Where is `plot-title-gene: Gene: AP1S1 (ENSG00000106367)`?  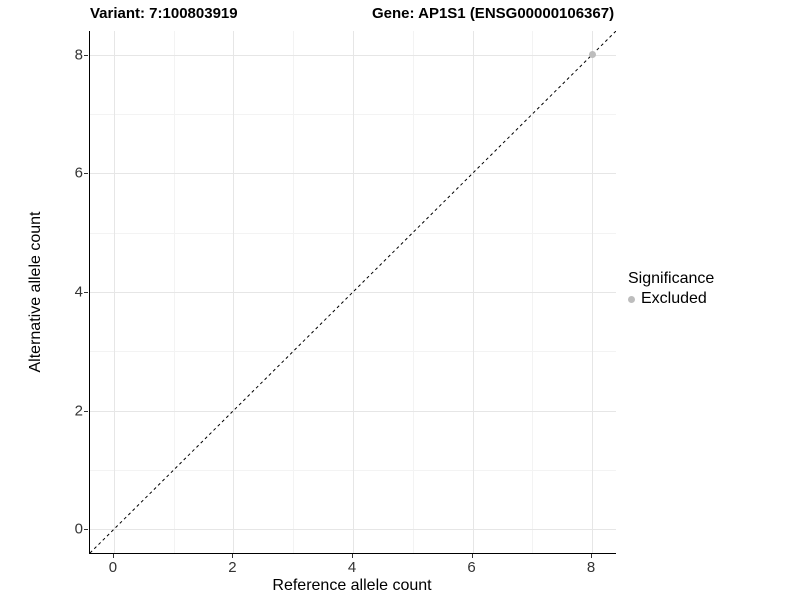
plot-title-gene: Gene: AP1S1 (ENSG00000106367) is located at coordinates (493, 13).